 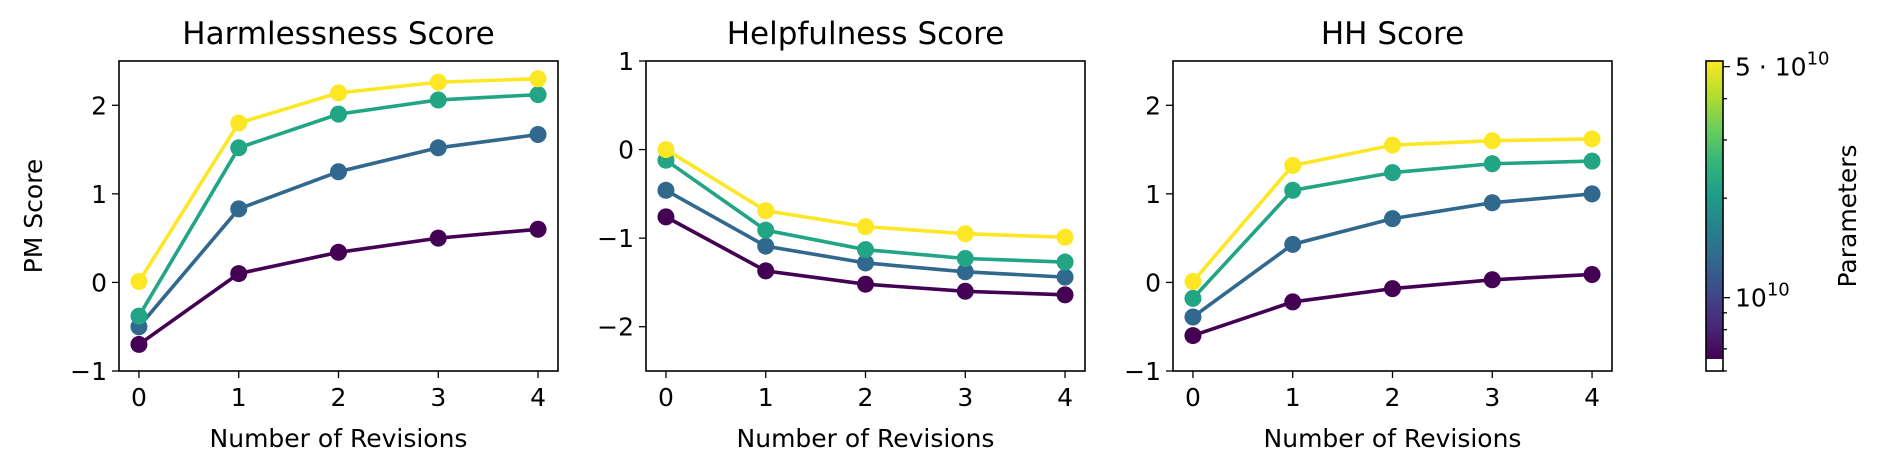 I want to click on y-tick-label: −1, so click(x=615, y=238).